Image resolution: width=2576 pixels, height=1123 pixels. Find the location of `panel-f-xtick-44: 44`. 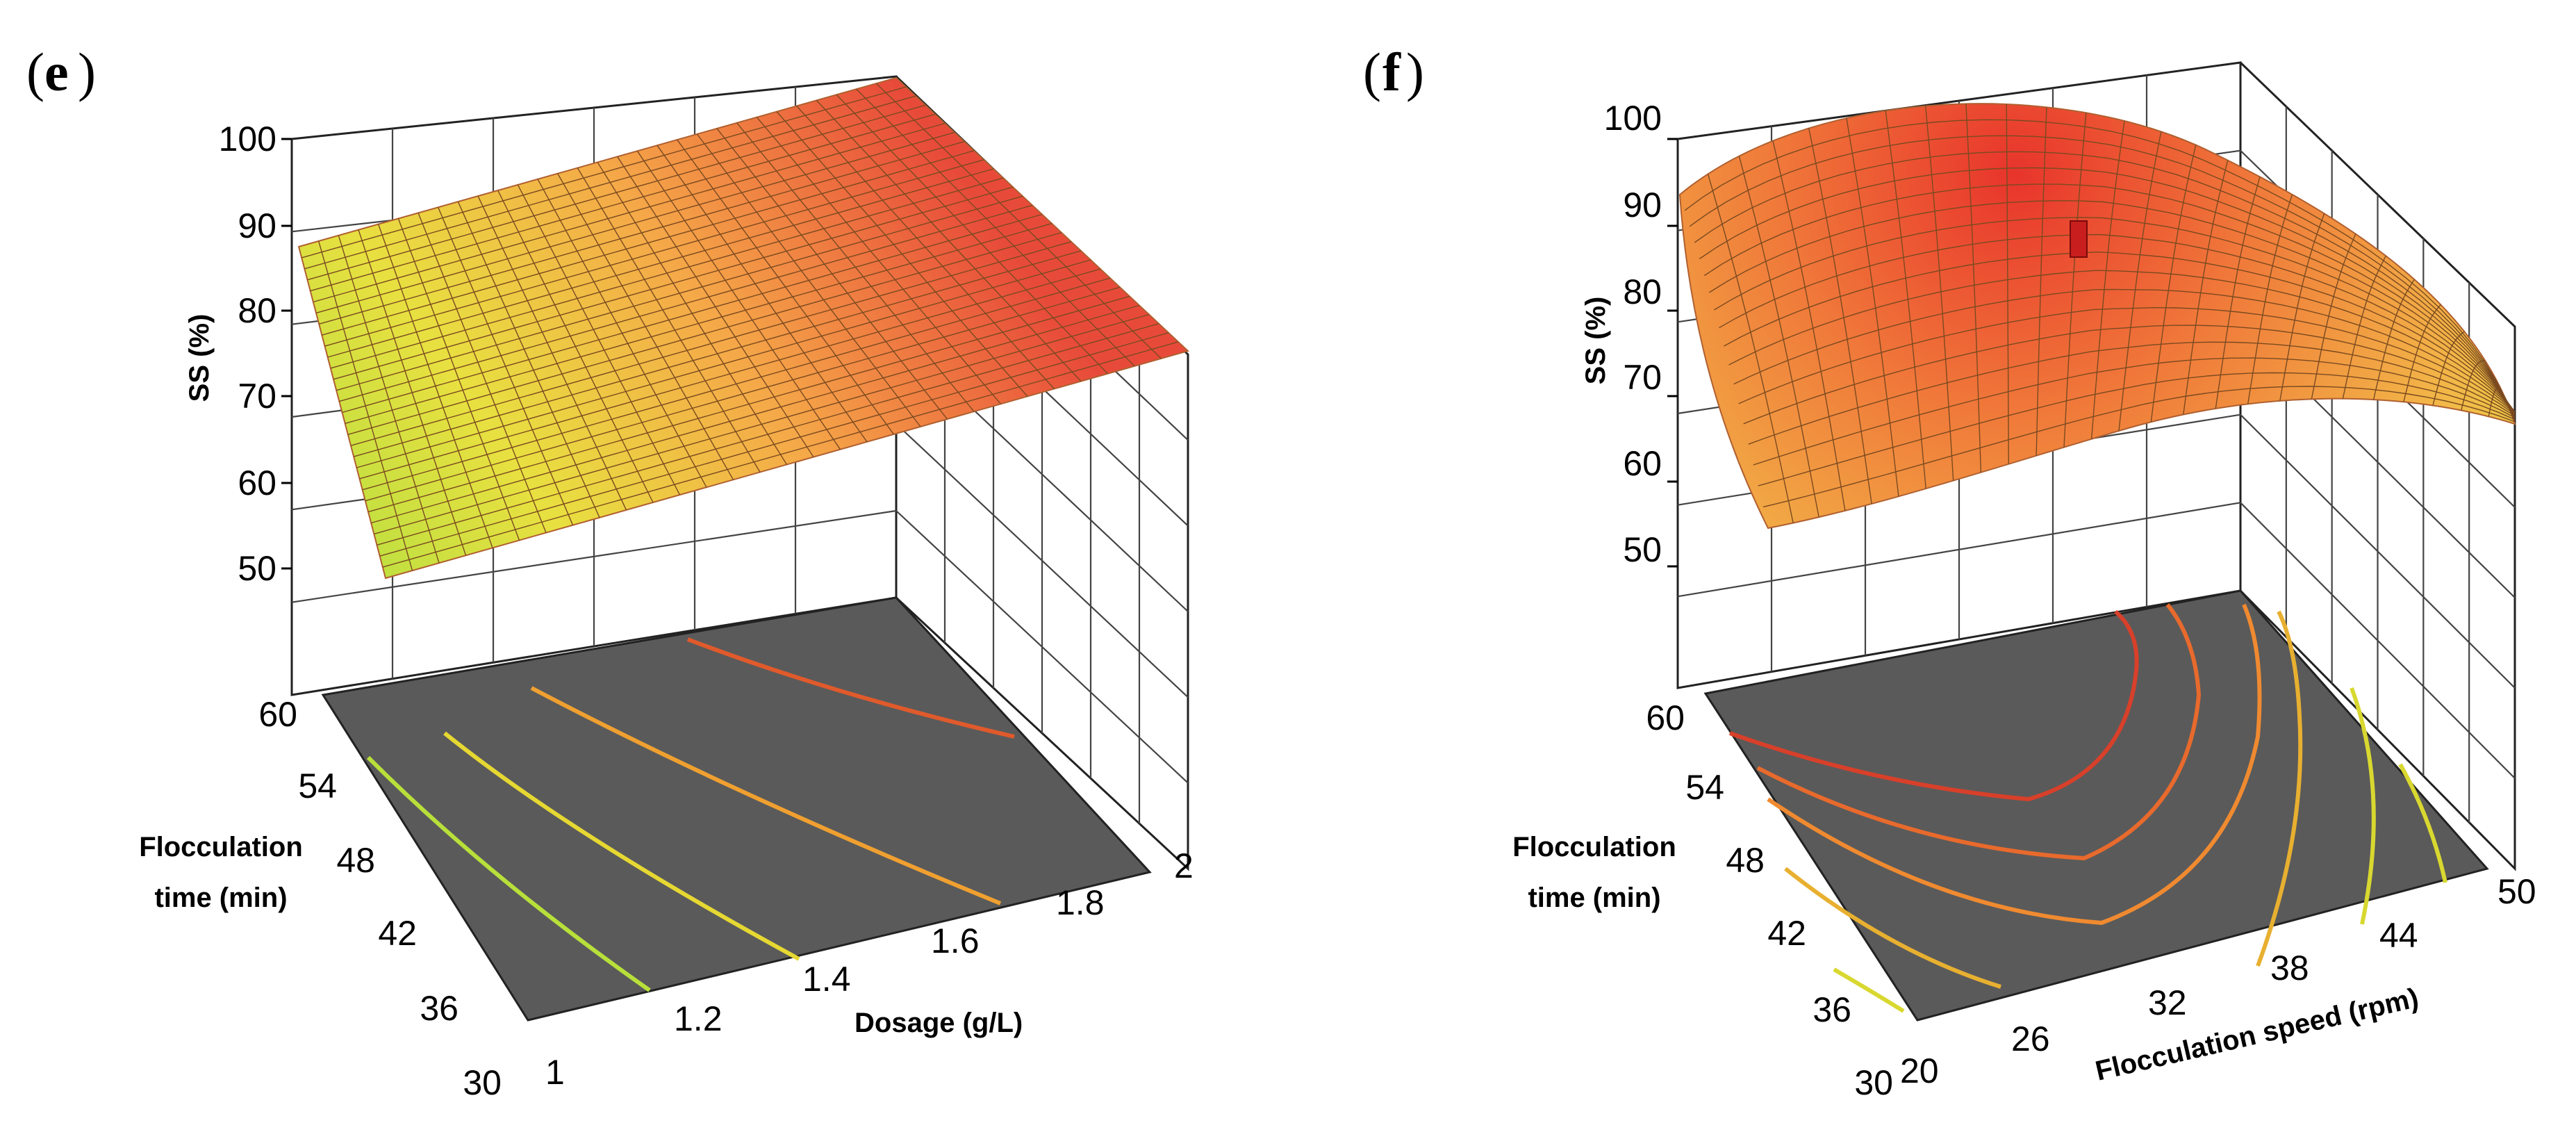

panel-f-xtick-44: 44 is located at coordinates (2398, 935).